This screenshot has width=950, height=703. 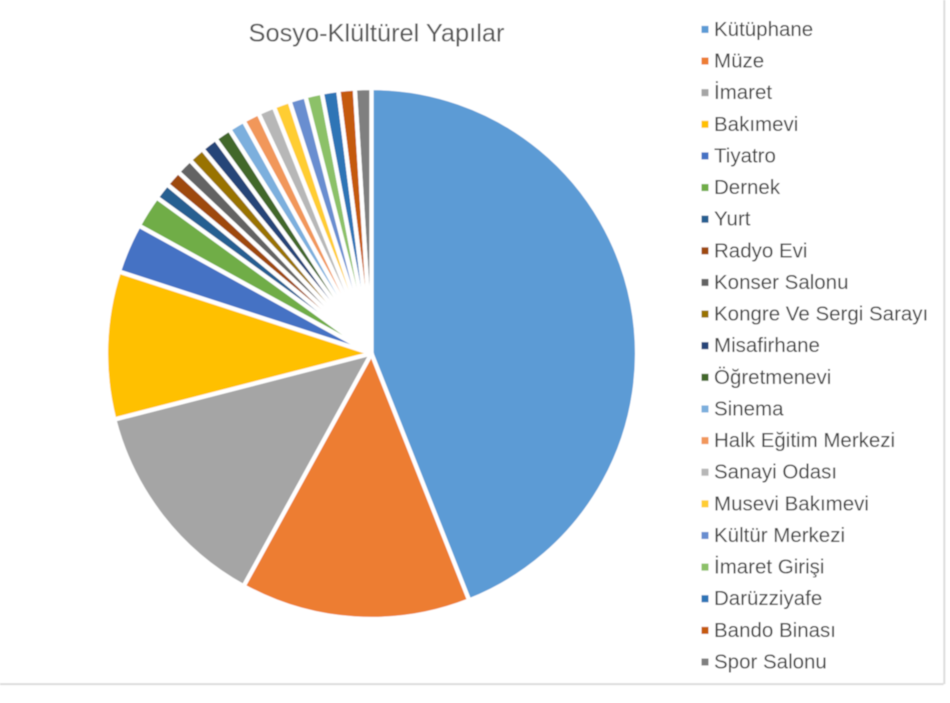 What do you see at coordinates (775, 630) in the screenshot?
I see `svg-text: Bando Binası` at bounding box center [775, 630].